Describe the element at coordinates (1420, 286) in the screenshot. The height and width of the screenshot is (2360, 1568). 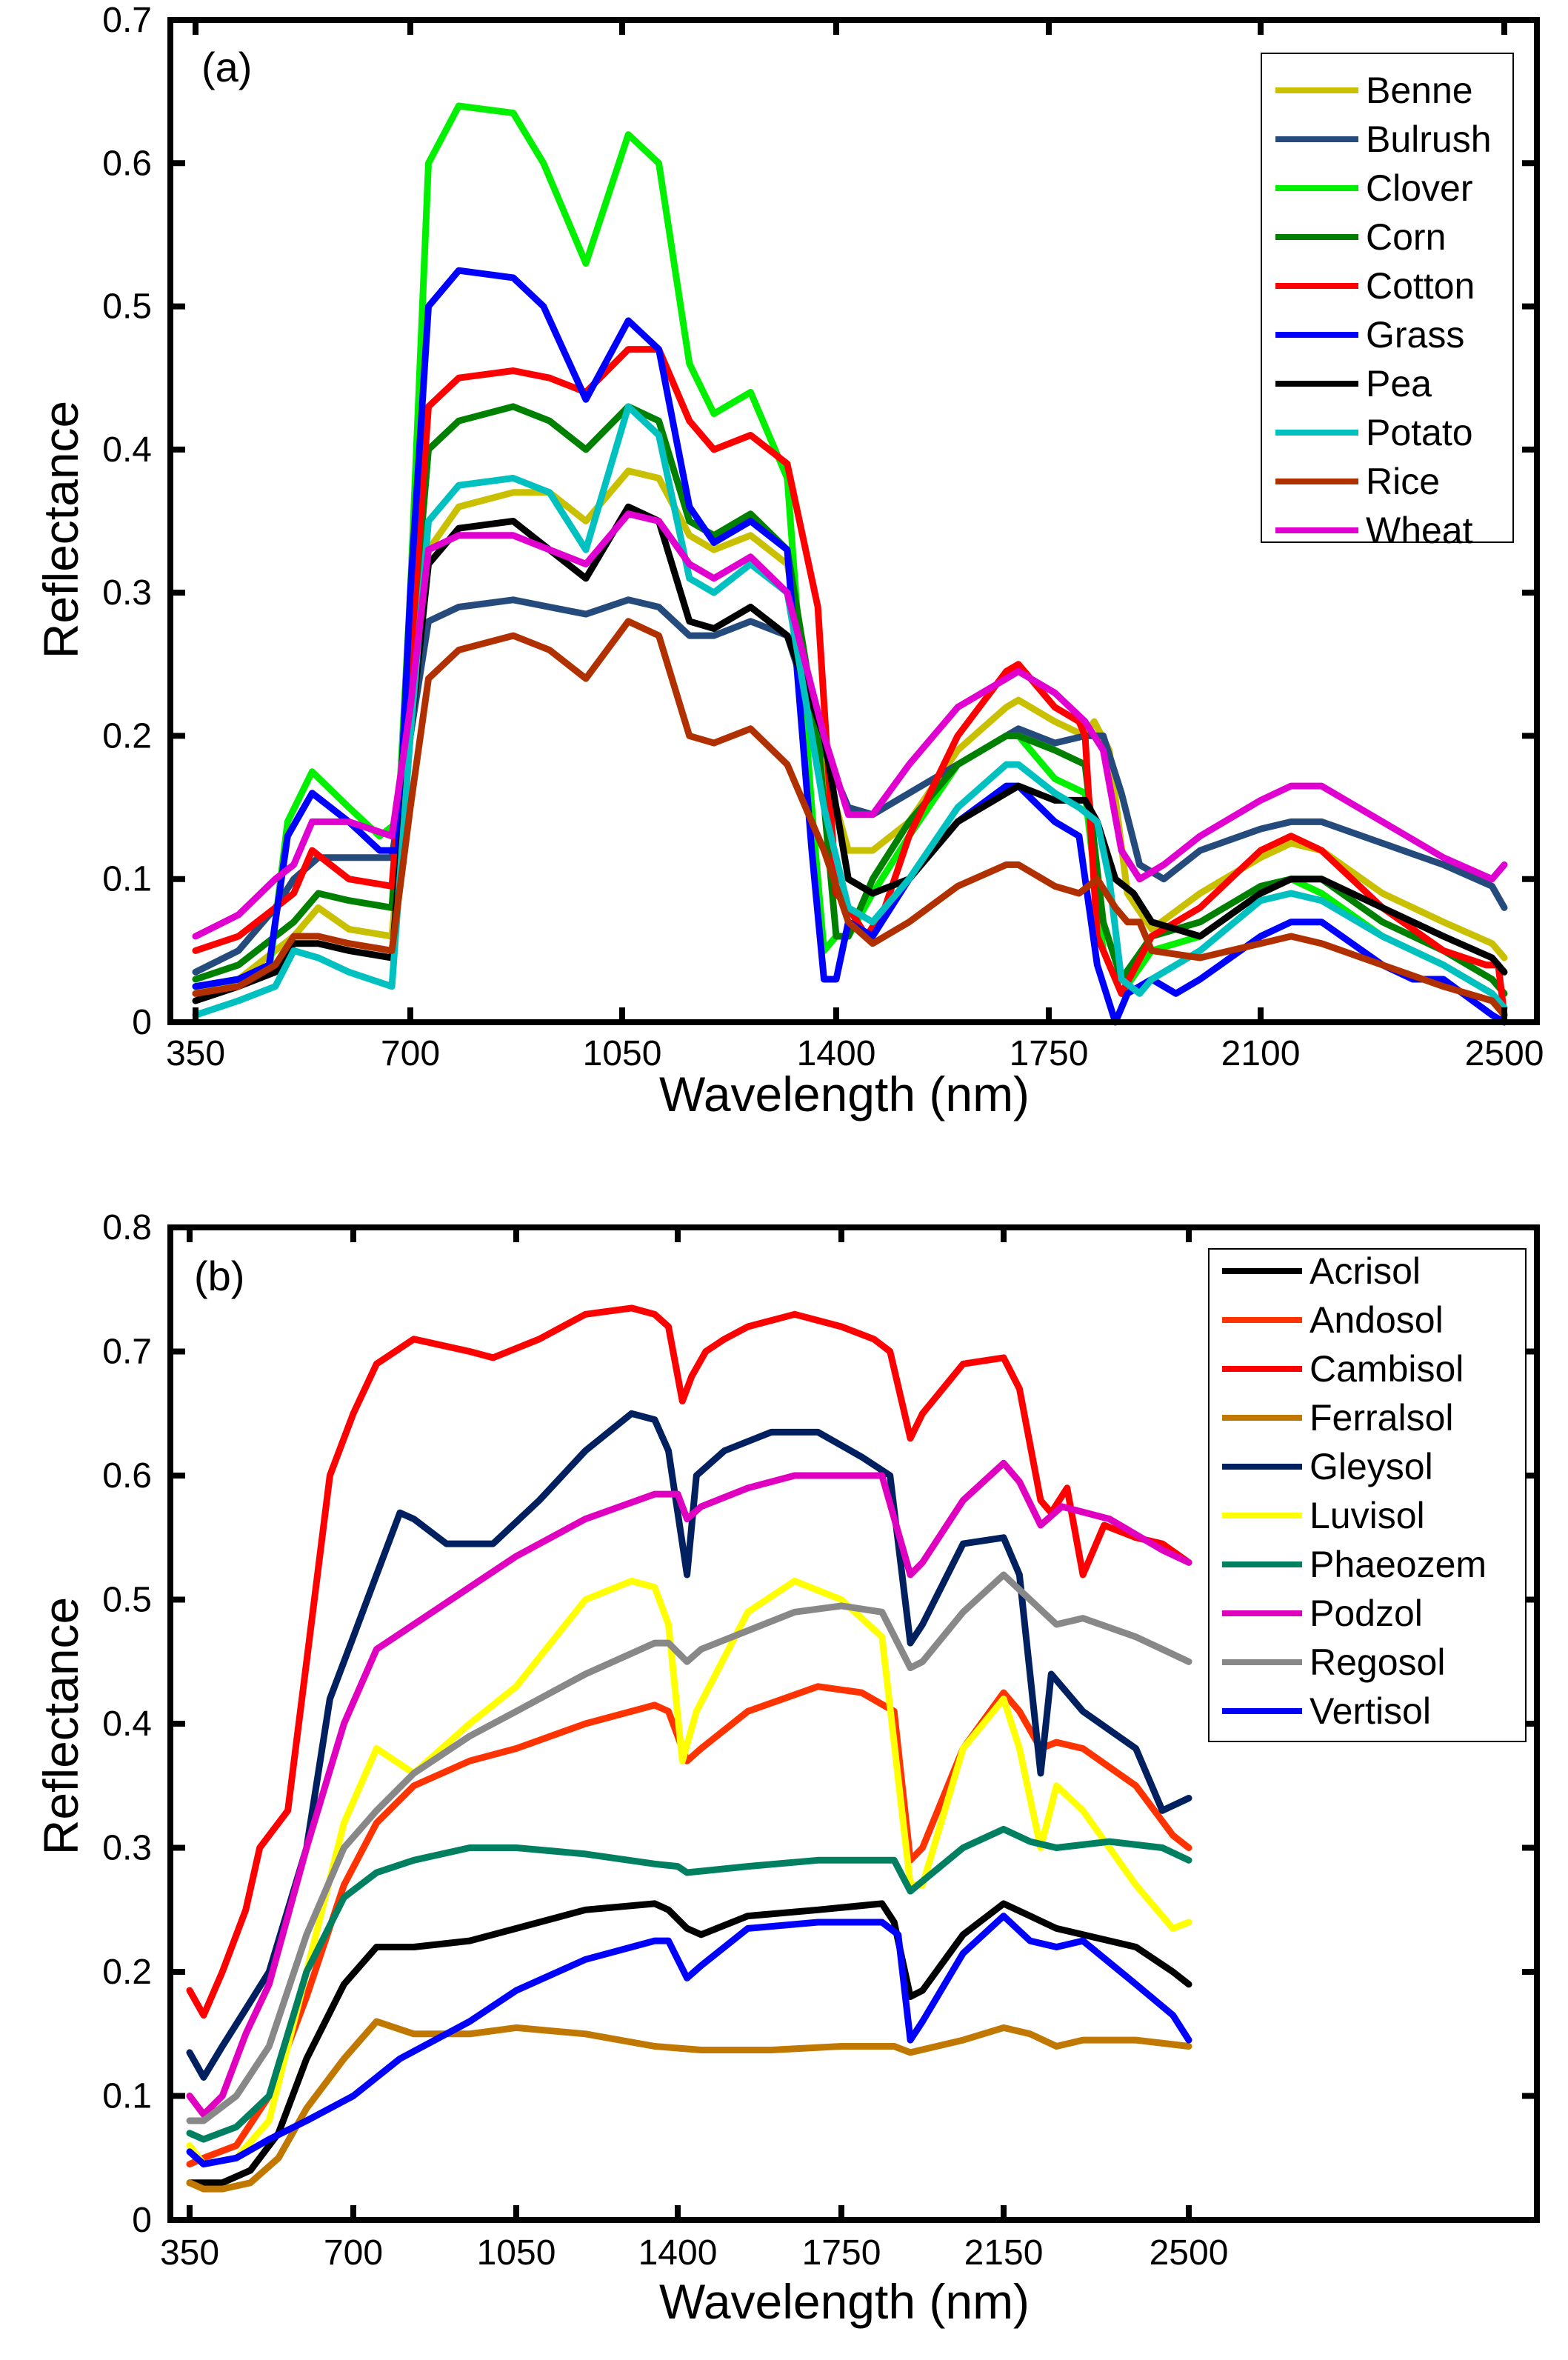
I see `legend-label: Cotton` at that location.